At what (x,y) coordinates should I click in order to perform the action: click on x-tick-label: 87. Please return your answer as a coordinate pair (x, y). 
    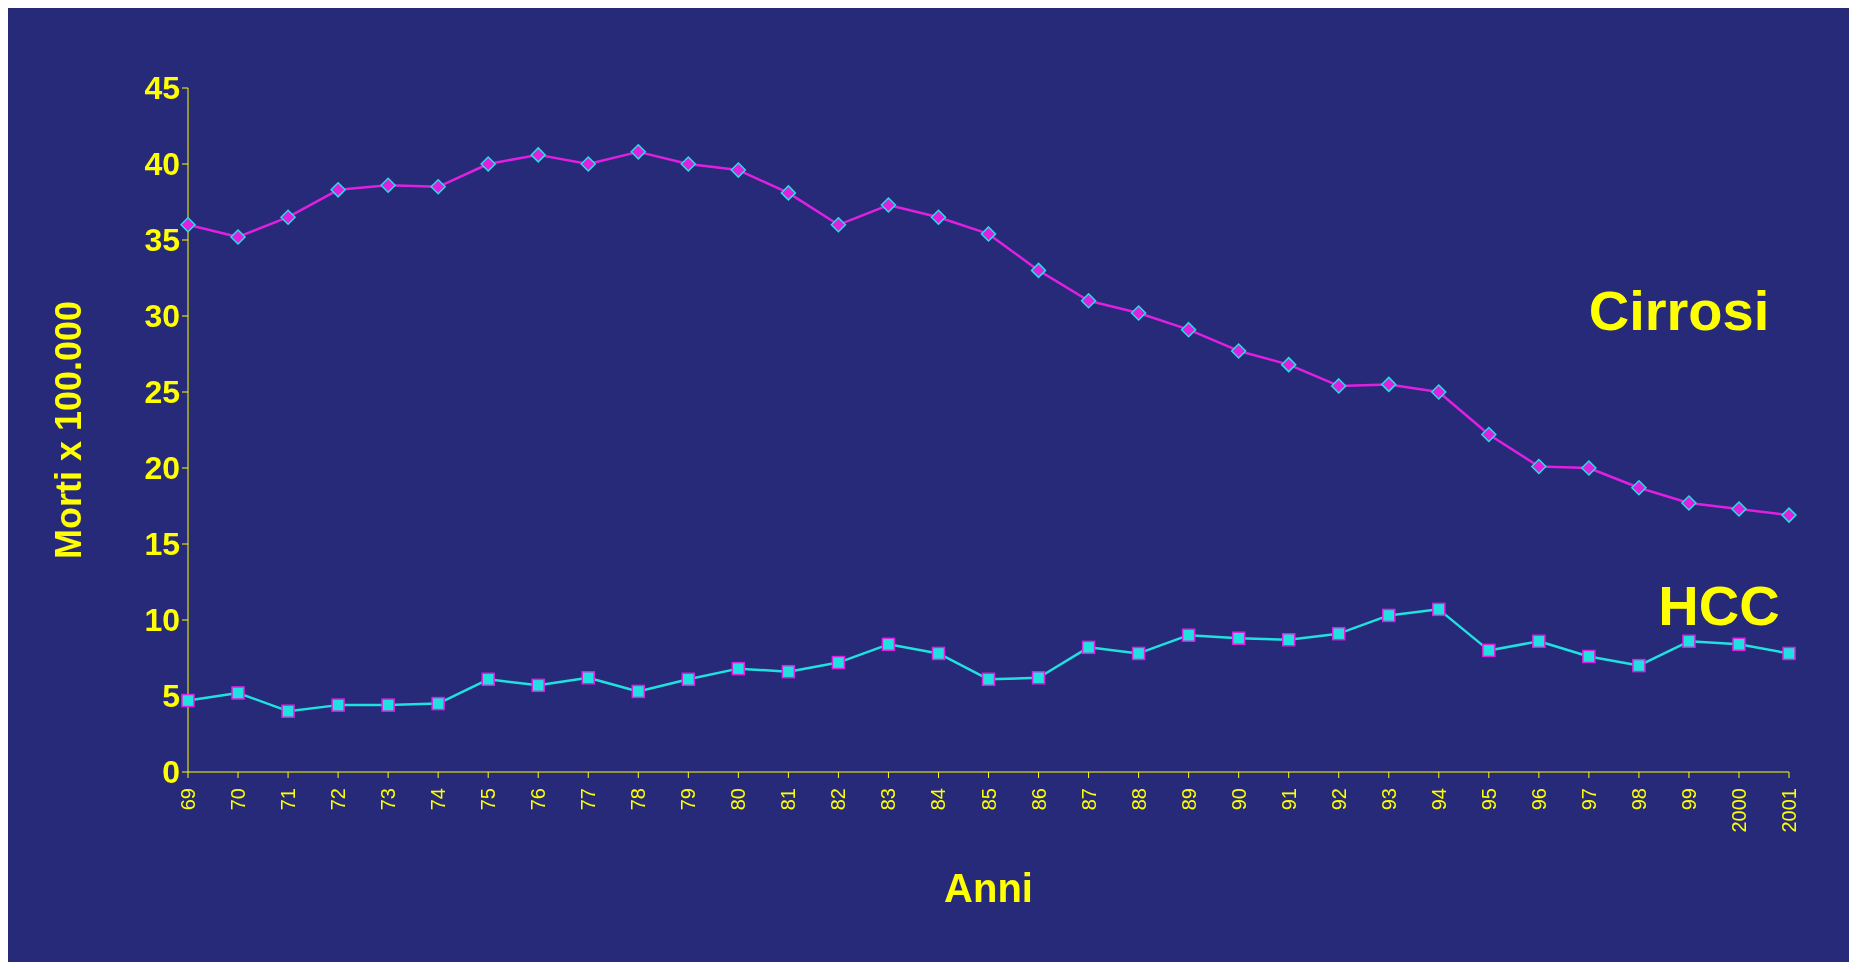
    Looking at the image, I should click on (1088, 799).